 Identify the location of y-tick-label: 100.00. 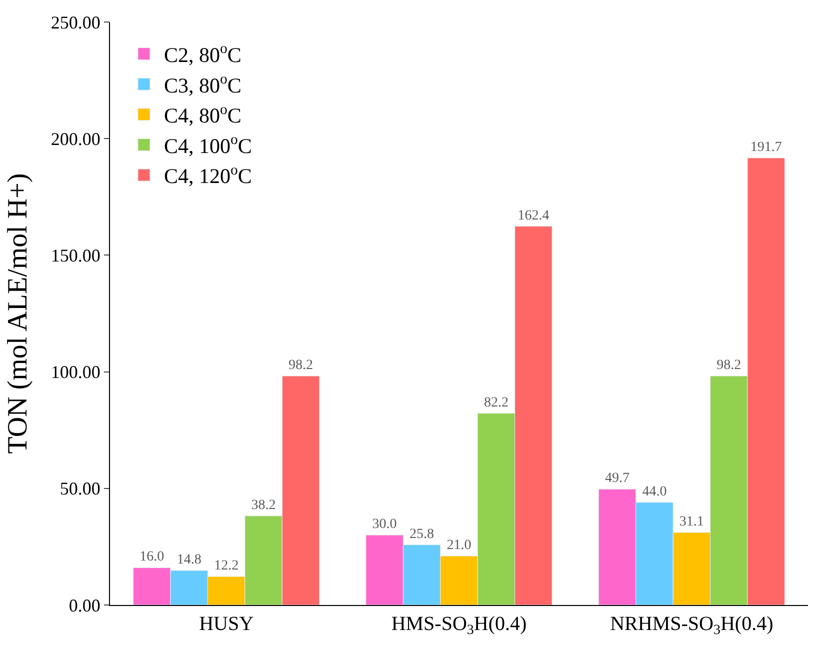
(75, 372).